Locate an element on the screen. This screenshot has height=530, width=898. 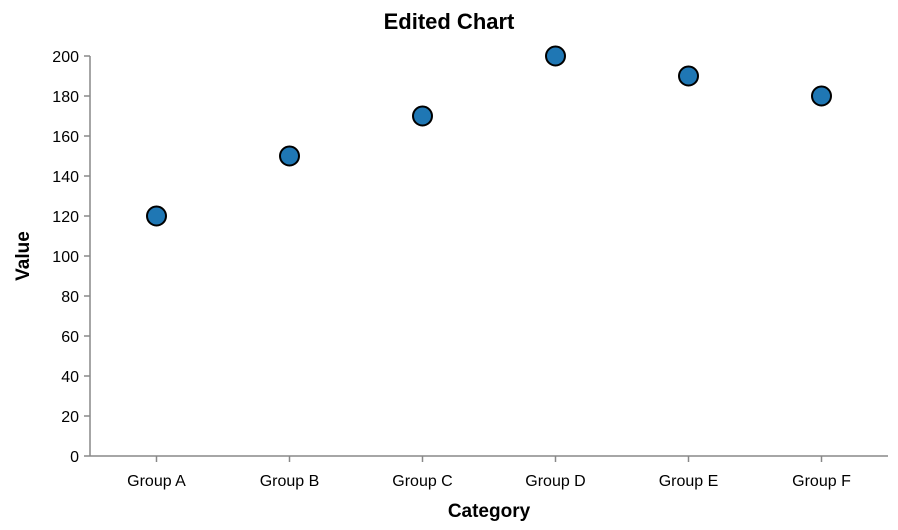
x-axis-title: Category is located at coordinates (489, 511).